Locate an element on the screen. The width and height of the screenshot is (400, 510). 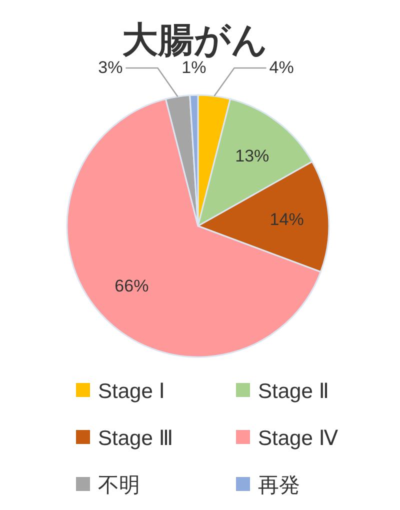
title: 大腸がん is located at coordinates (195, 39).